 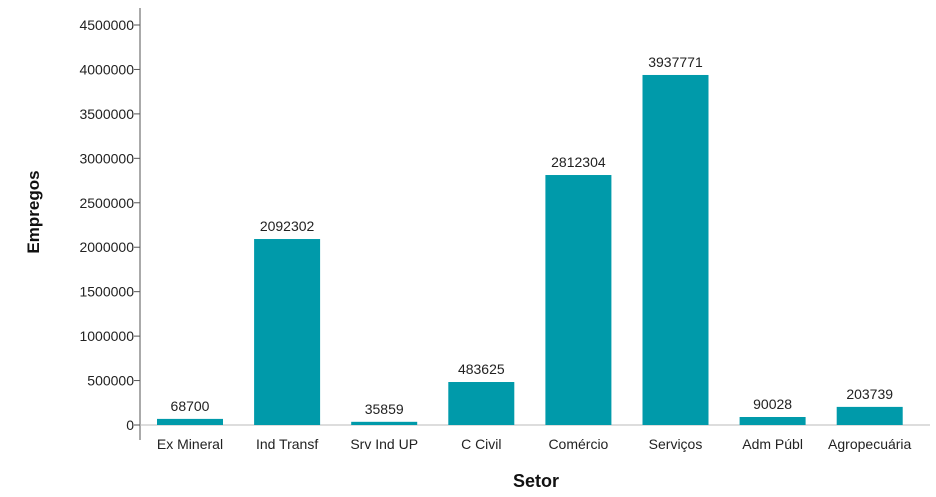 What do you see at coordinates (384, 444) in the screenshot?
I see `x-tick-label: Srv Ind UP` at bounding box center [384, 444].